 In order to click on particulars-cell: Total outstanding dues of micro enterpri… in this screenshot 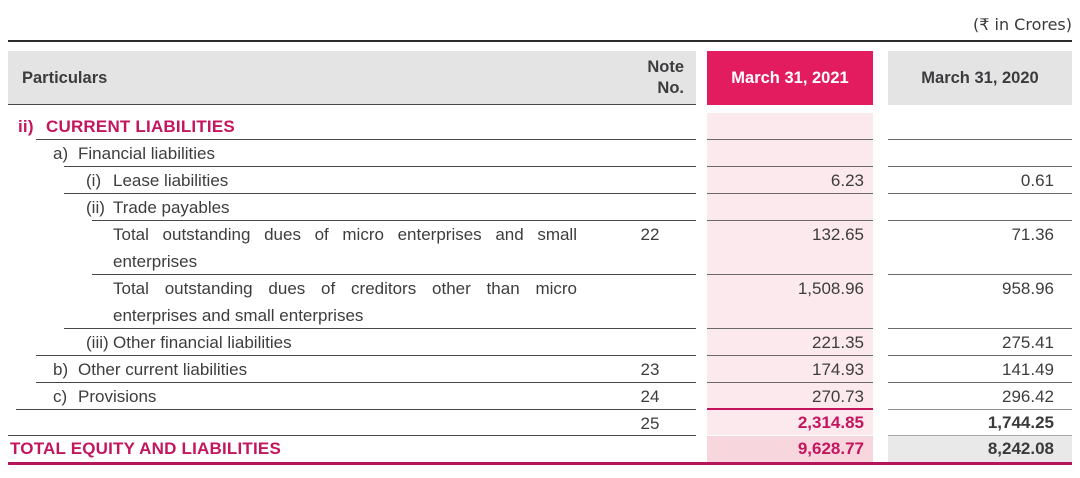, I will do `click(352, 248)`.